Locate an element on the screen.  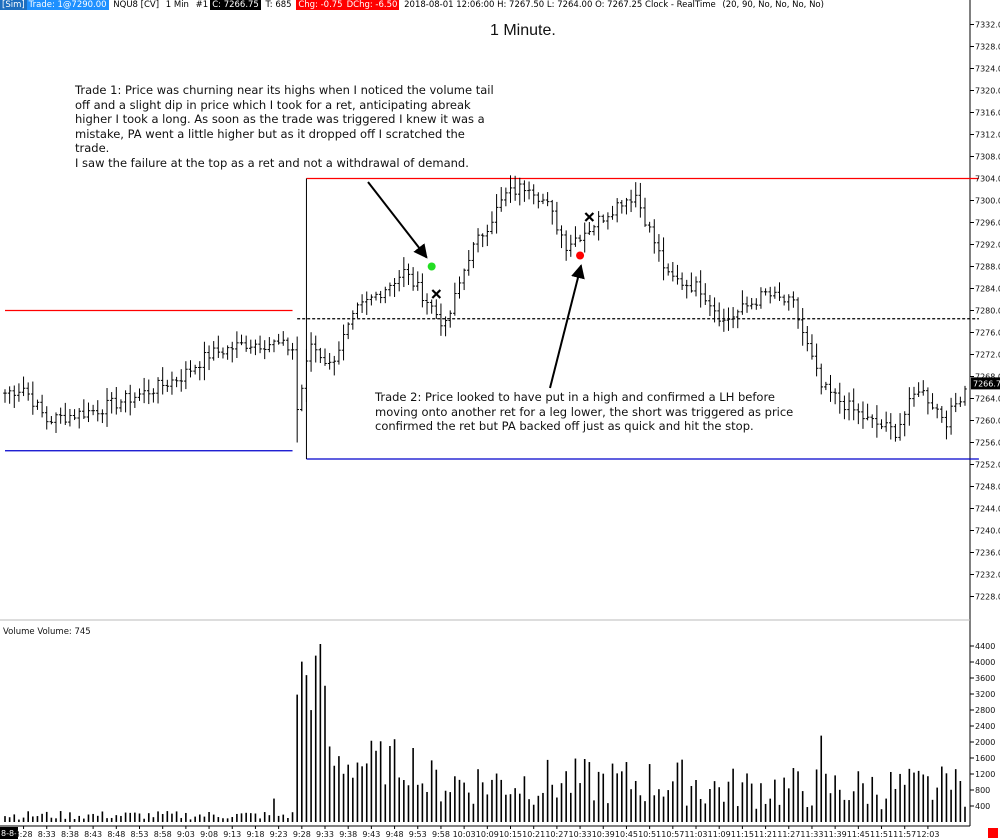
time-tick-label: 10:21 is located at coordinates (533, 834).